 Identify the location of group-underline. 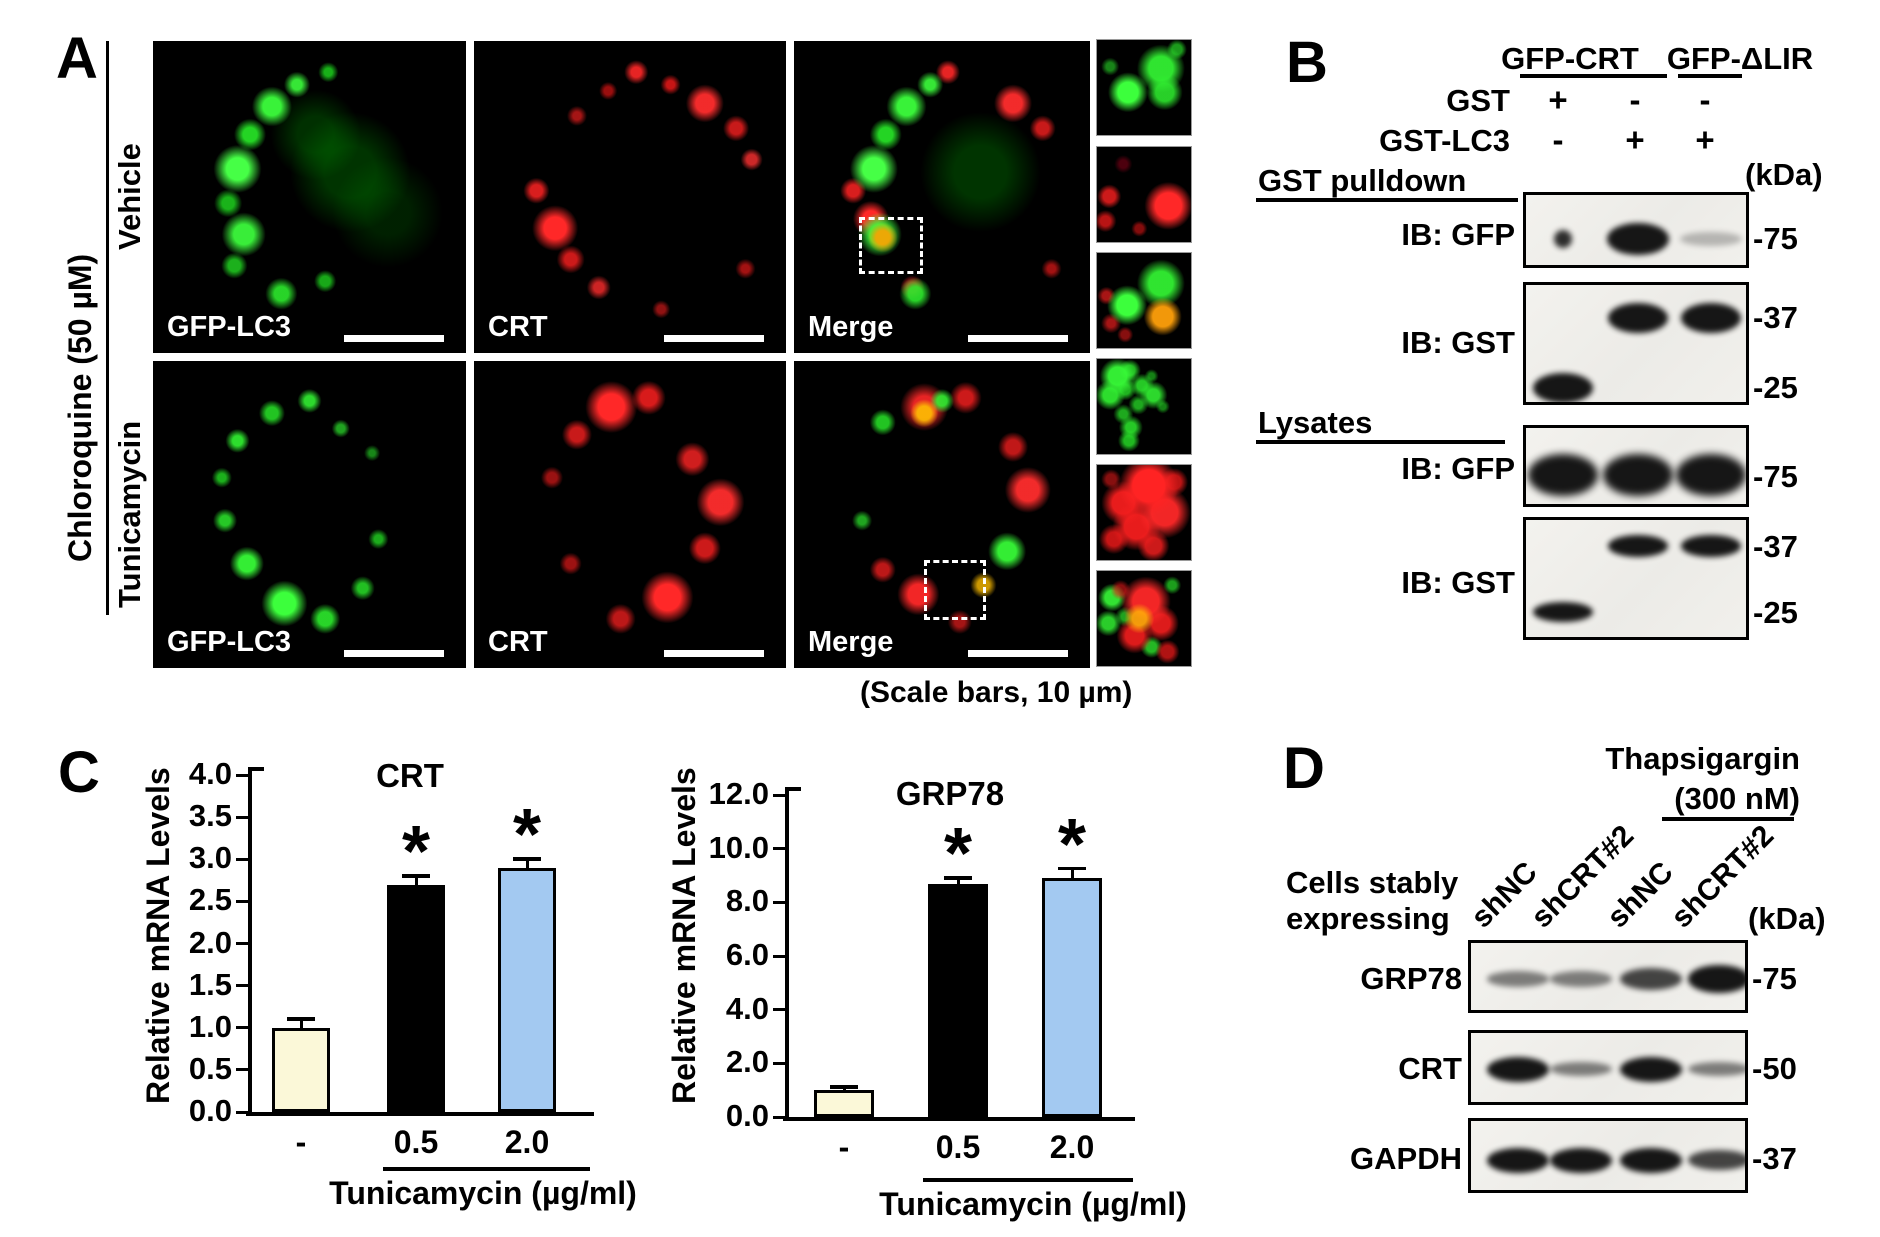
(1593, 76).